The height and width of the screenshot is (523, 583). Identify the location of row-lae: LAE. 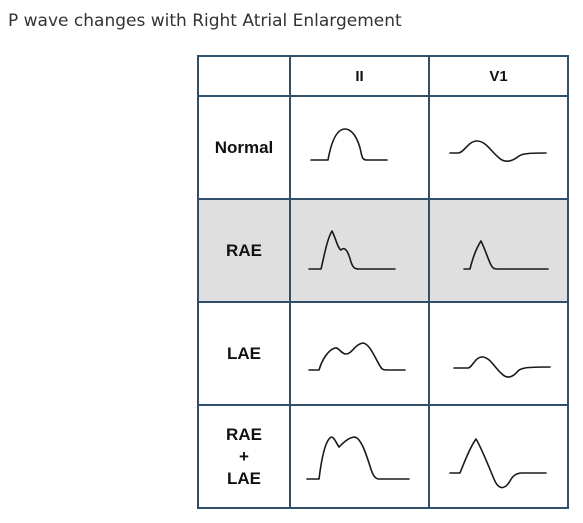
(383, 353).